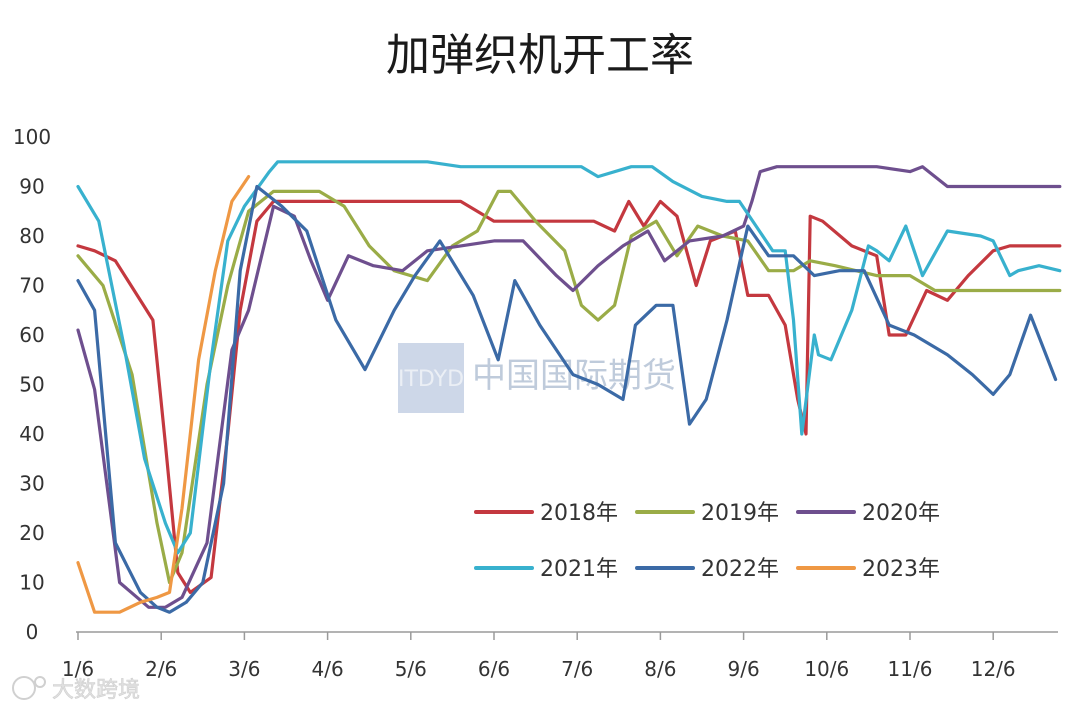  Describe the element at coordinates (31, 484) in the screenshot. I see `y-tick-label: 30` at that location.